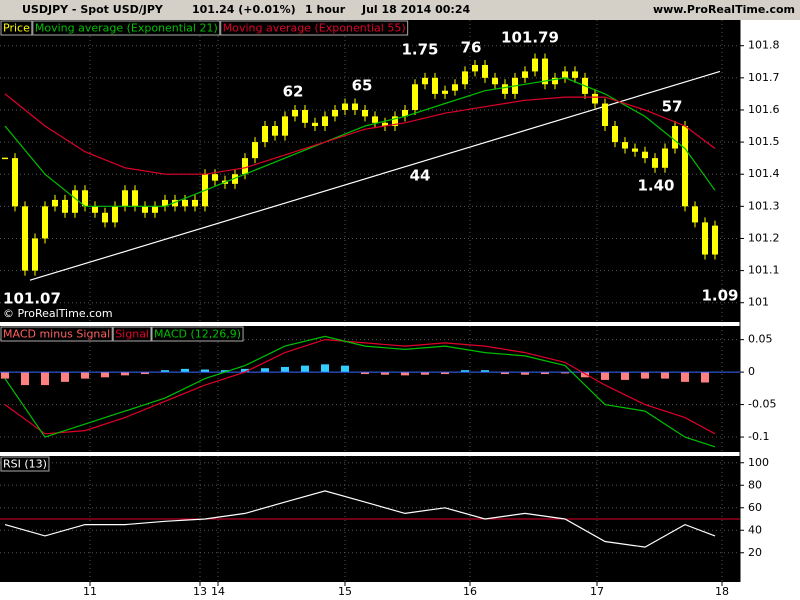 This screenshot has width=800, height=600. I want to click on legend-entry: MACD minus Signal, so click(56, 334).